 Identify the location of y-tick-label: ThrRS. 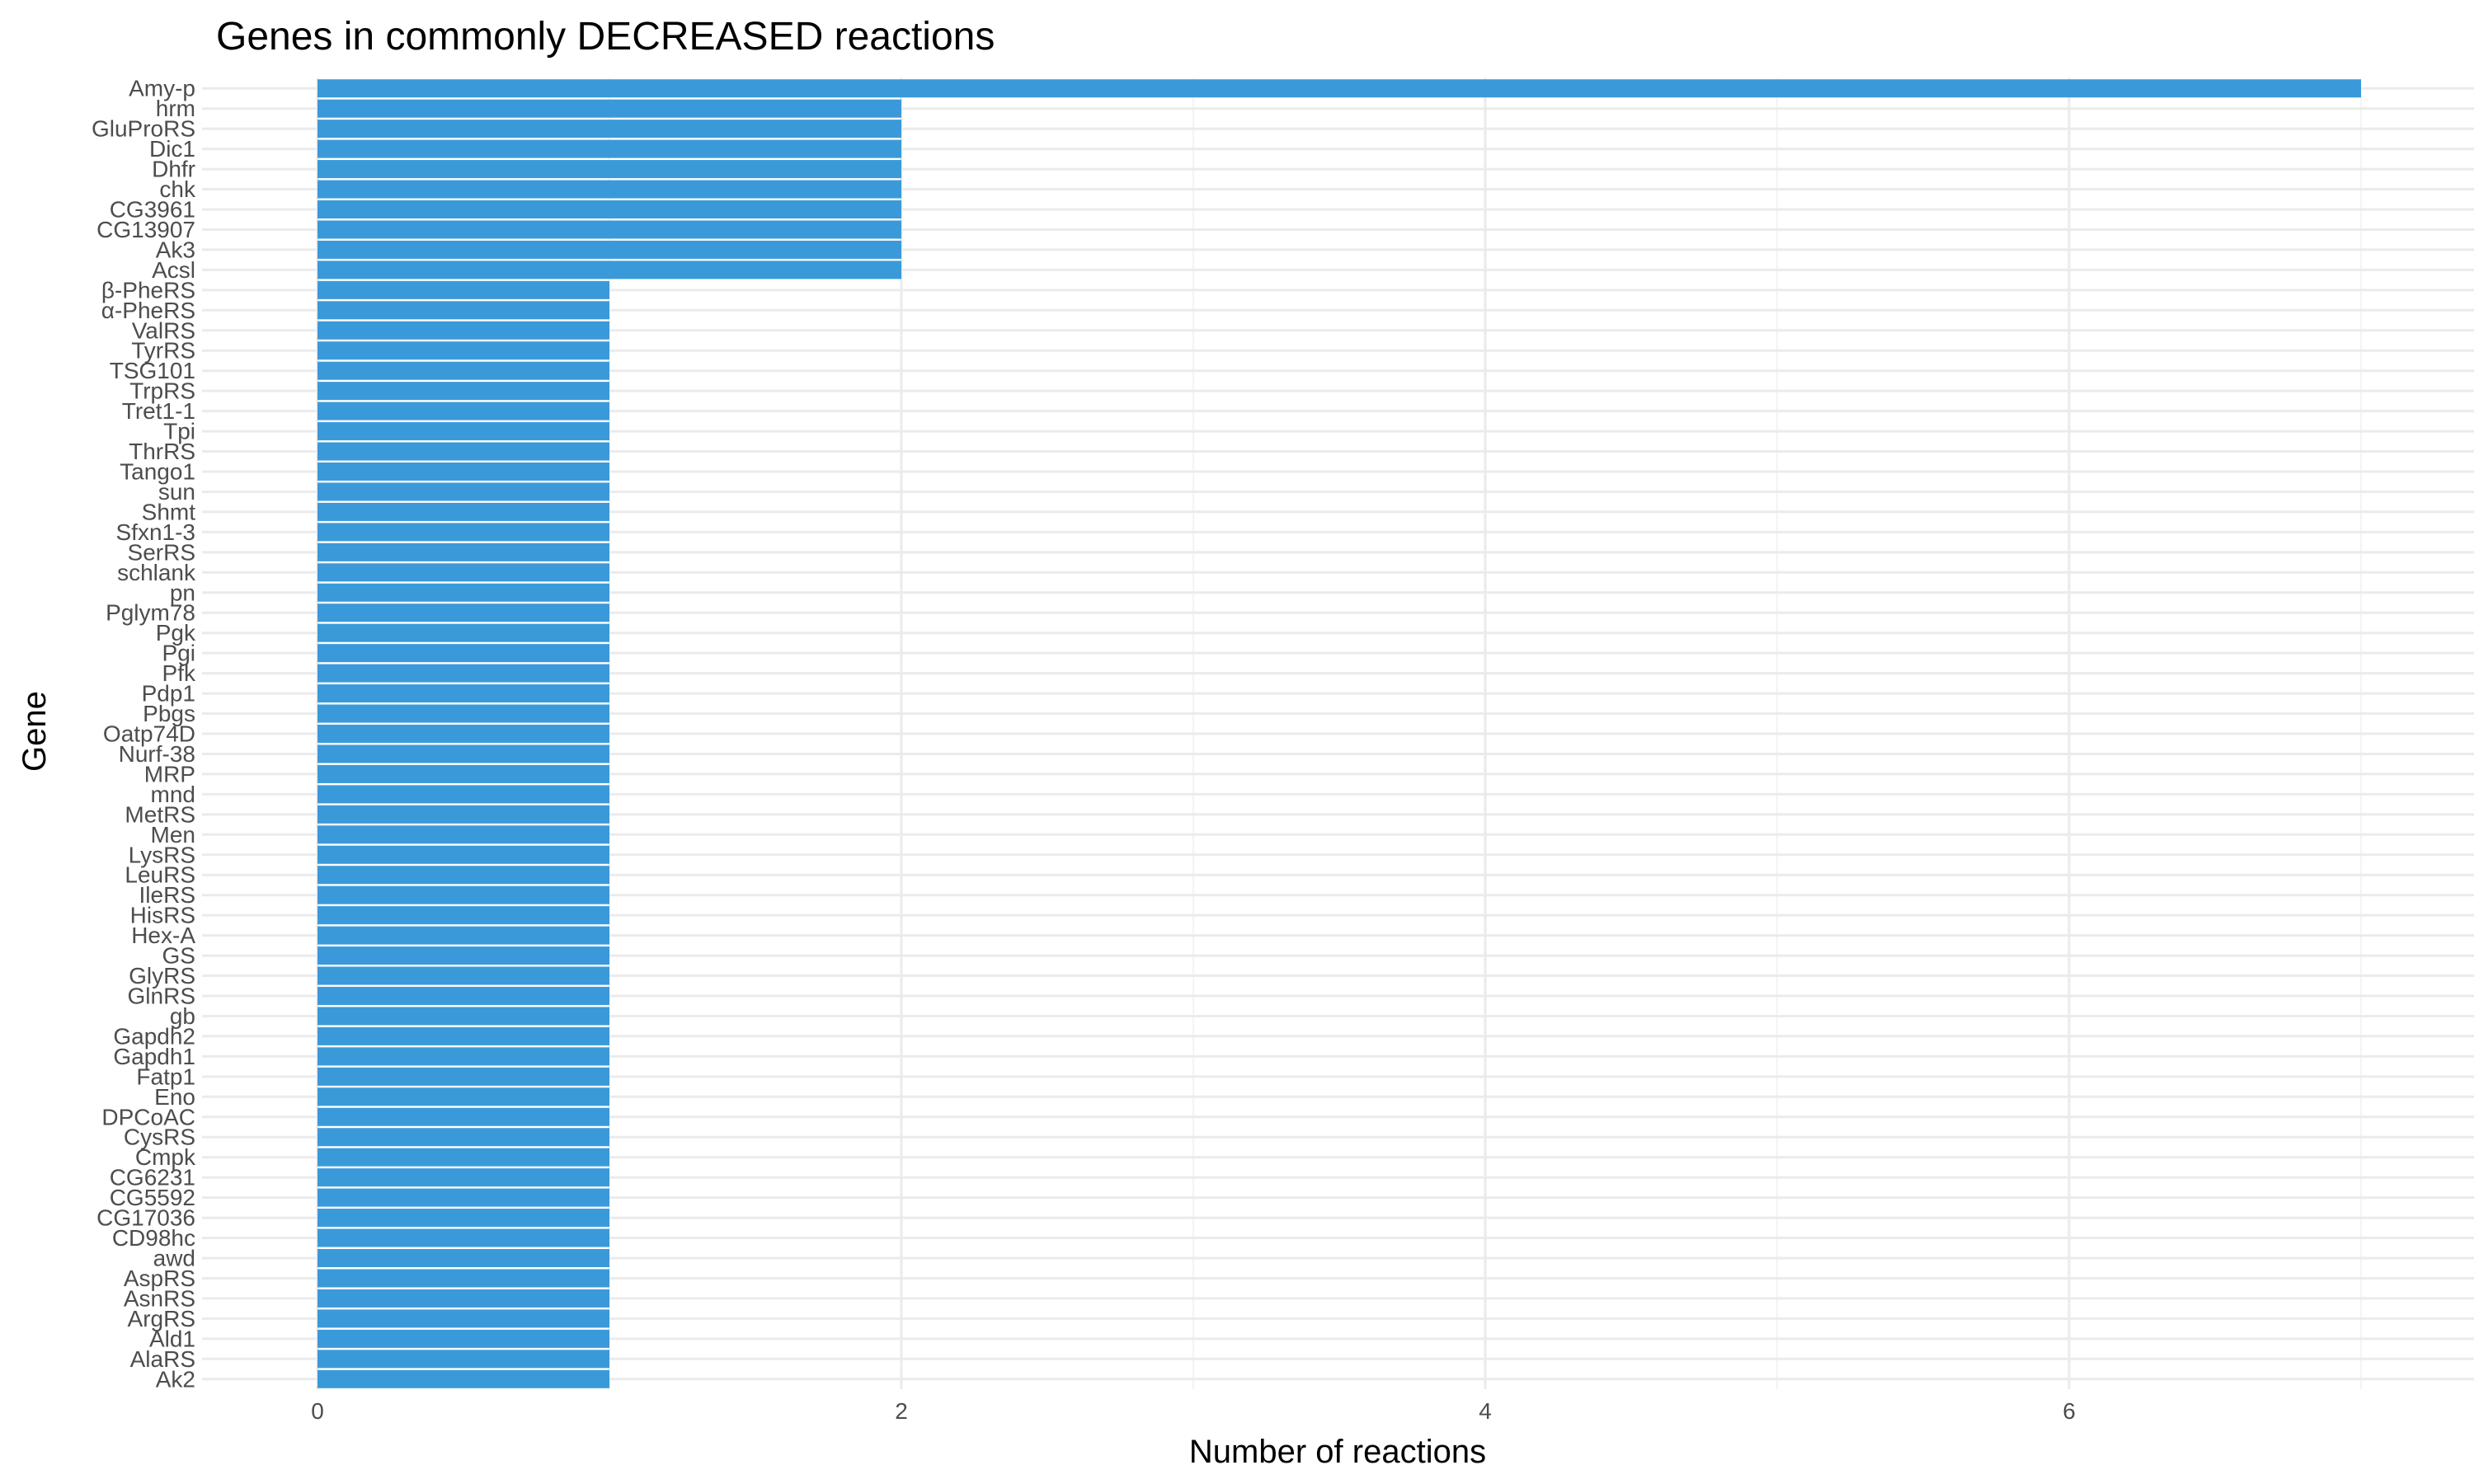
(162, 451).